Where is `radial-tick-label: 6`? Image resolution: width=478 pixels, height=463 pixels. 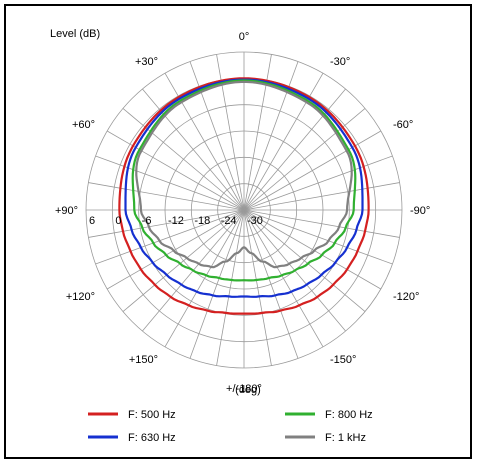
radial-tick-label: 6 is located at coordinates (92, 221).